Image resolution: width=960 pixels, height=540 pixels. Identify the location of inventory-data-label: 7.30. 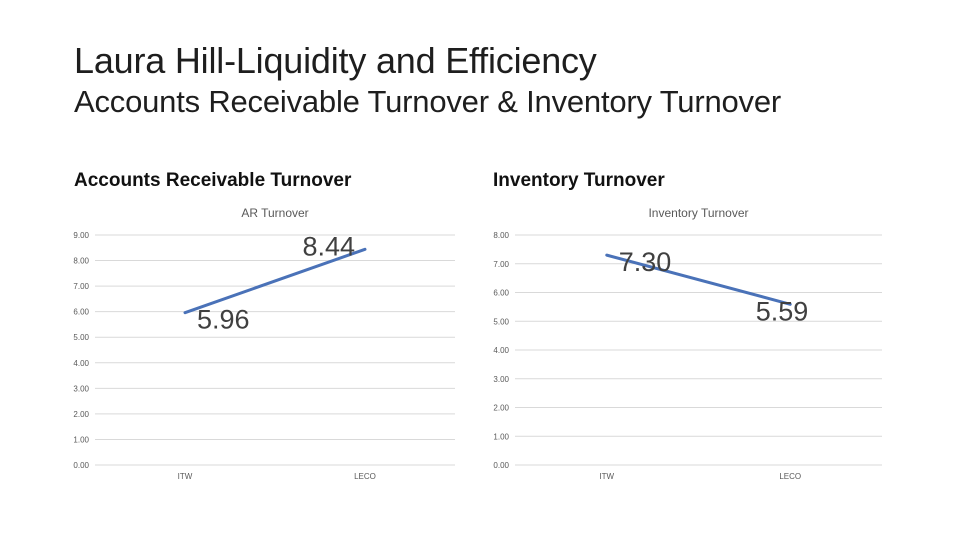
(645, 262).